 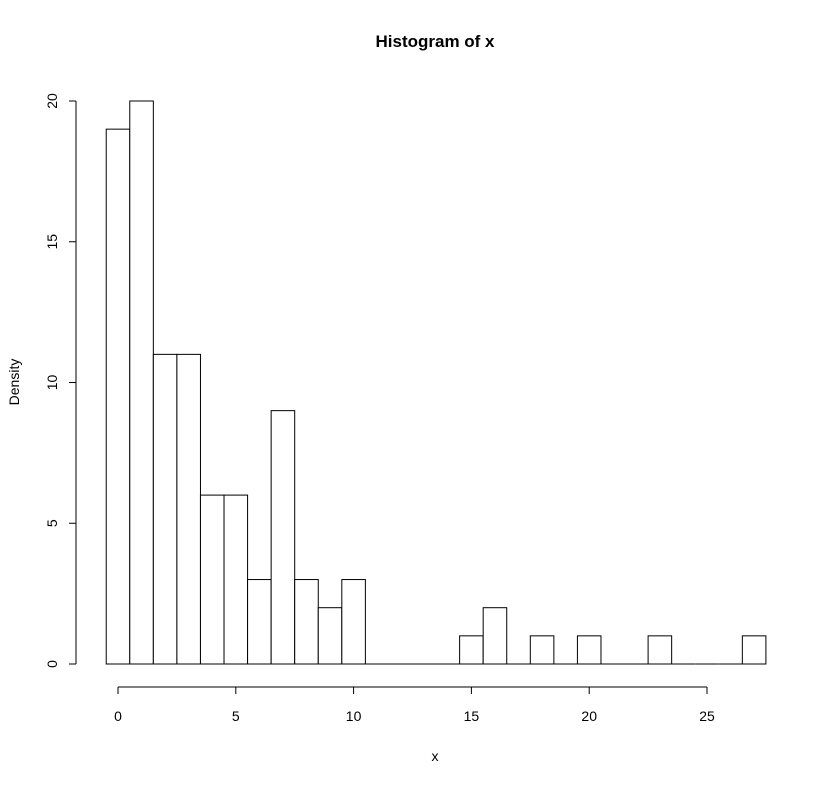 I want to click on y-tick-label: 5, so click(x=52, y=523).